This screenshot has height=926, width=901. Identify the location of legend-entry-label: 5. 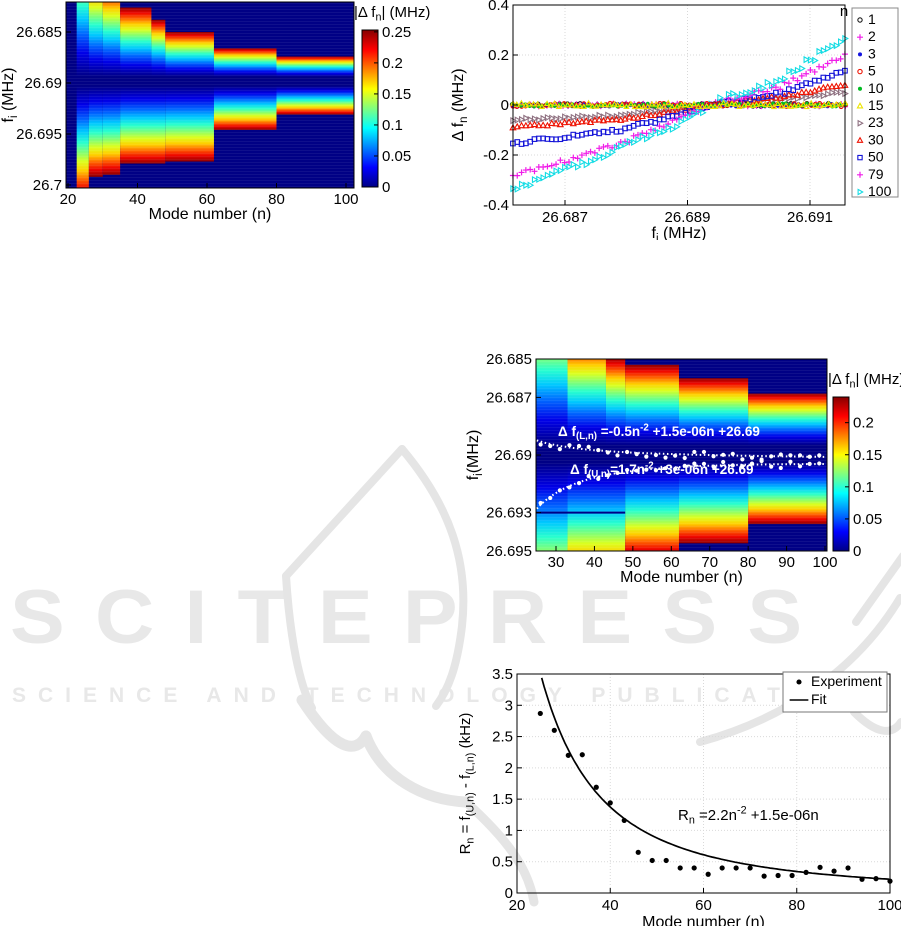
(872, 71).